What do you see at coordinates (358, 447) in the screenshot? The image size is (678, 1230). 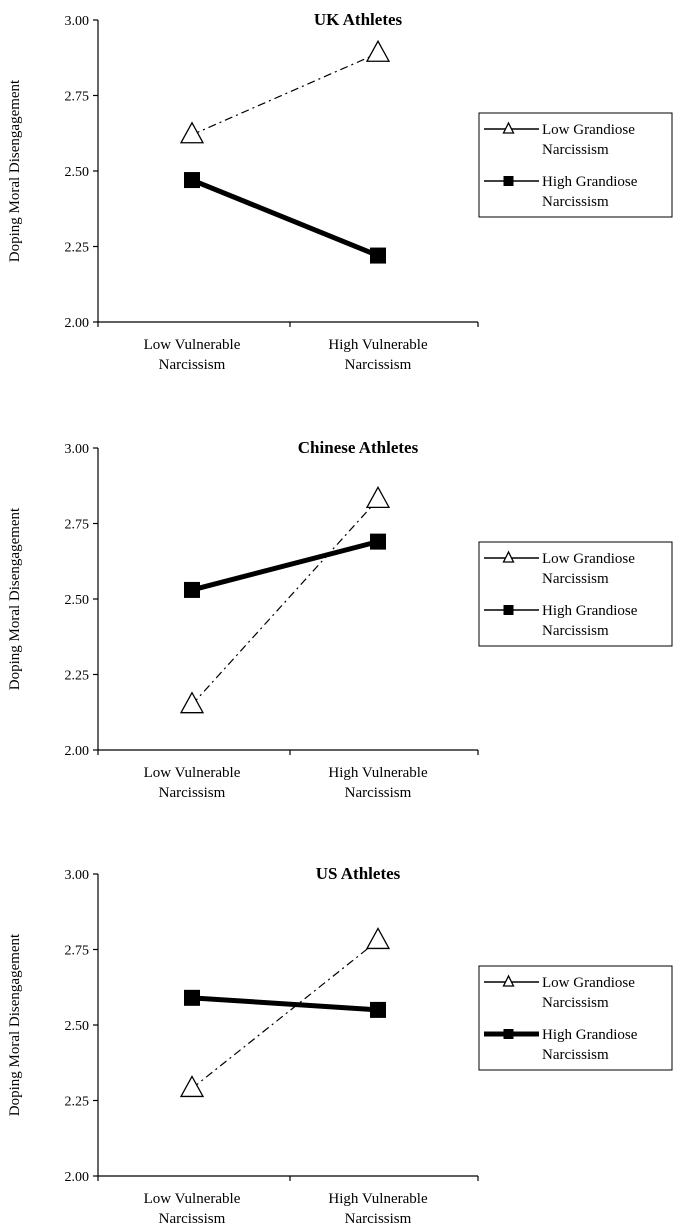 I see `chart-title: Chinese Athletes` at bounding box center [358, 447].